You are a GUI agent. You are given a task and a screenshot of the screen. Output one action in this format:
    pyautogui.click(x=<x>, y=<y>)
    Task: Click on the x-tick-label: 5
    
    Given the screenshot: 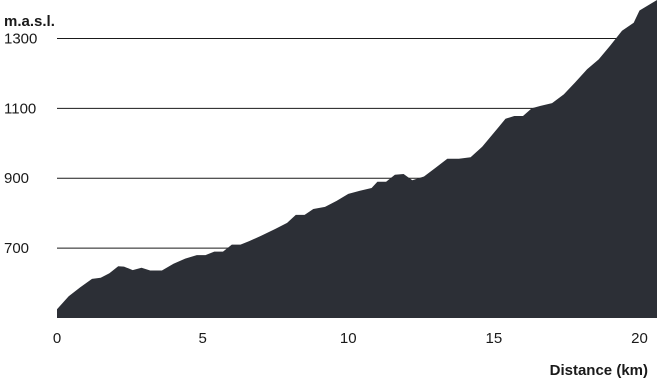 What is the action you would take?
    pyautogui.click(x=202, y=338)
    